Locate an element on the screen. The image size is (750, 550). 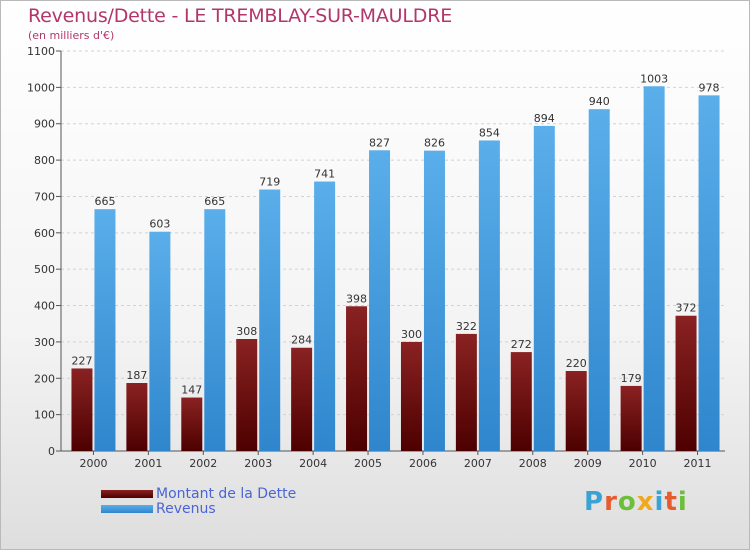
x-tick-label: 2000 is located at coordinates (93, 463).